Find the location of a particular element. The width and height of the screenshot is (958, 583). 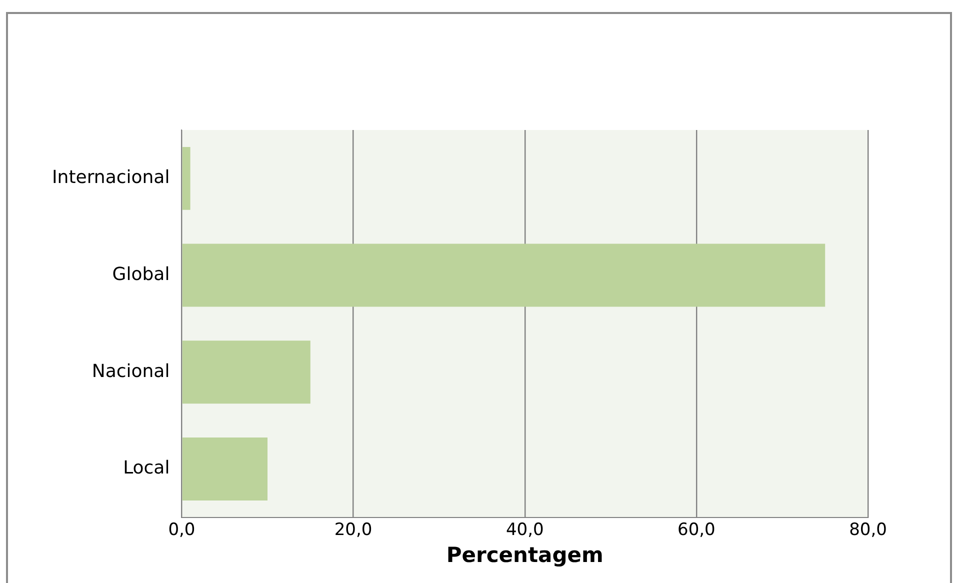

y-tick-label: Global is located at coordinates (141, 274).